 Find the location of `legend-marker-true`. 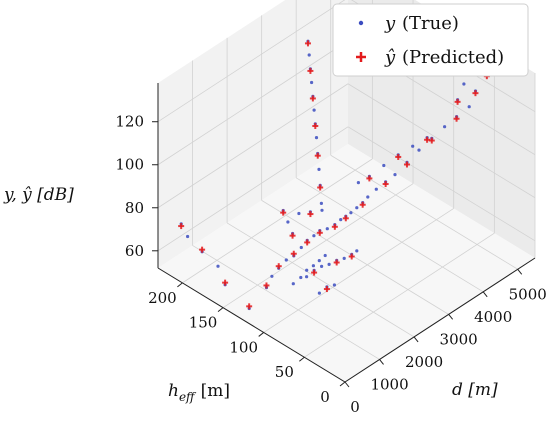

legend-marker-true is located at coordinates (361, 23).